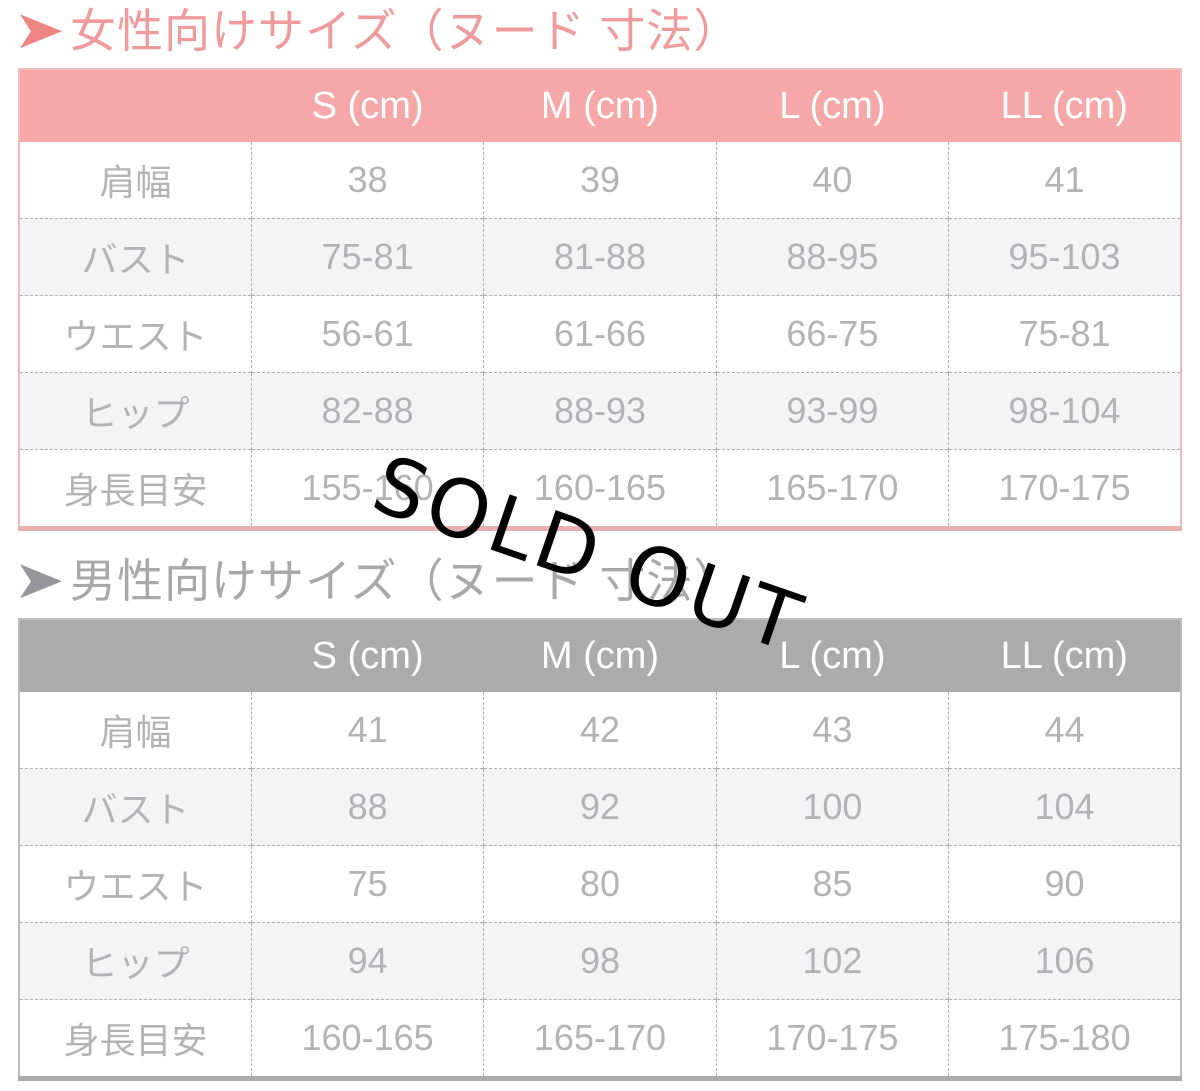 Image resolution: width=1200 pixels, height=1091 pixels. What do you see at coordinates (367, 180) in the screenshot?
I see `cell: 38` at bounding box center [367, 180].